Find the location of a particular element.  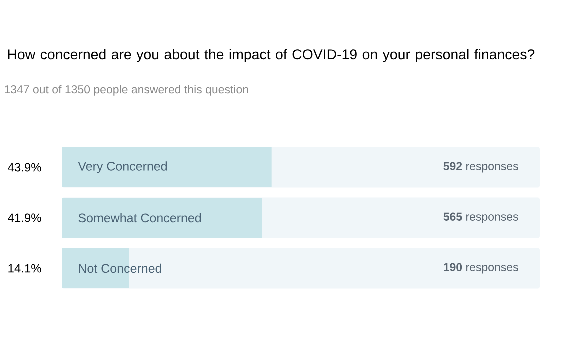

chart-title: How concerned are you about the impact of COVID-19 on your personal finances? is located at coordinates (271, 55).